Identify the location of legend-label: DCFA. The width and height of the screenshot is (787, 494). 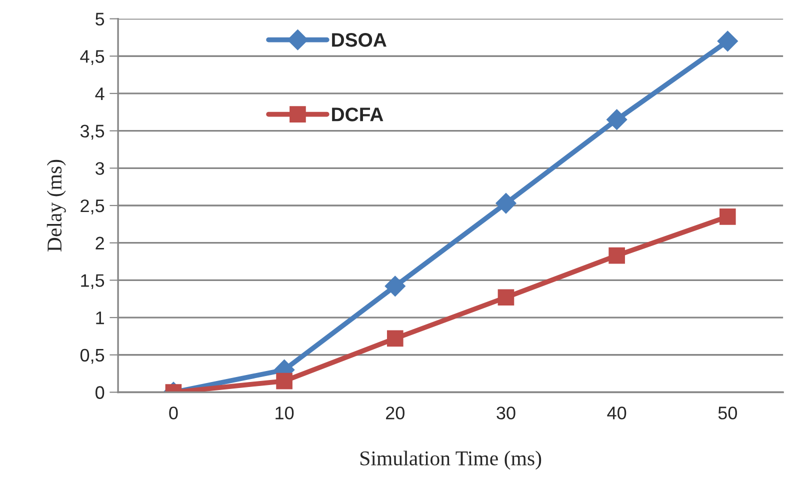
(358, 115).